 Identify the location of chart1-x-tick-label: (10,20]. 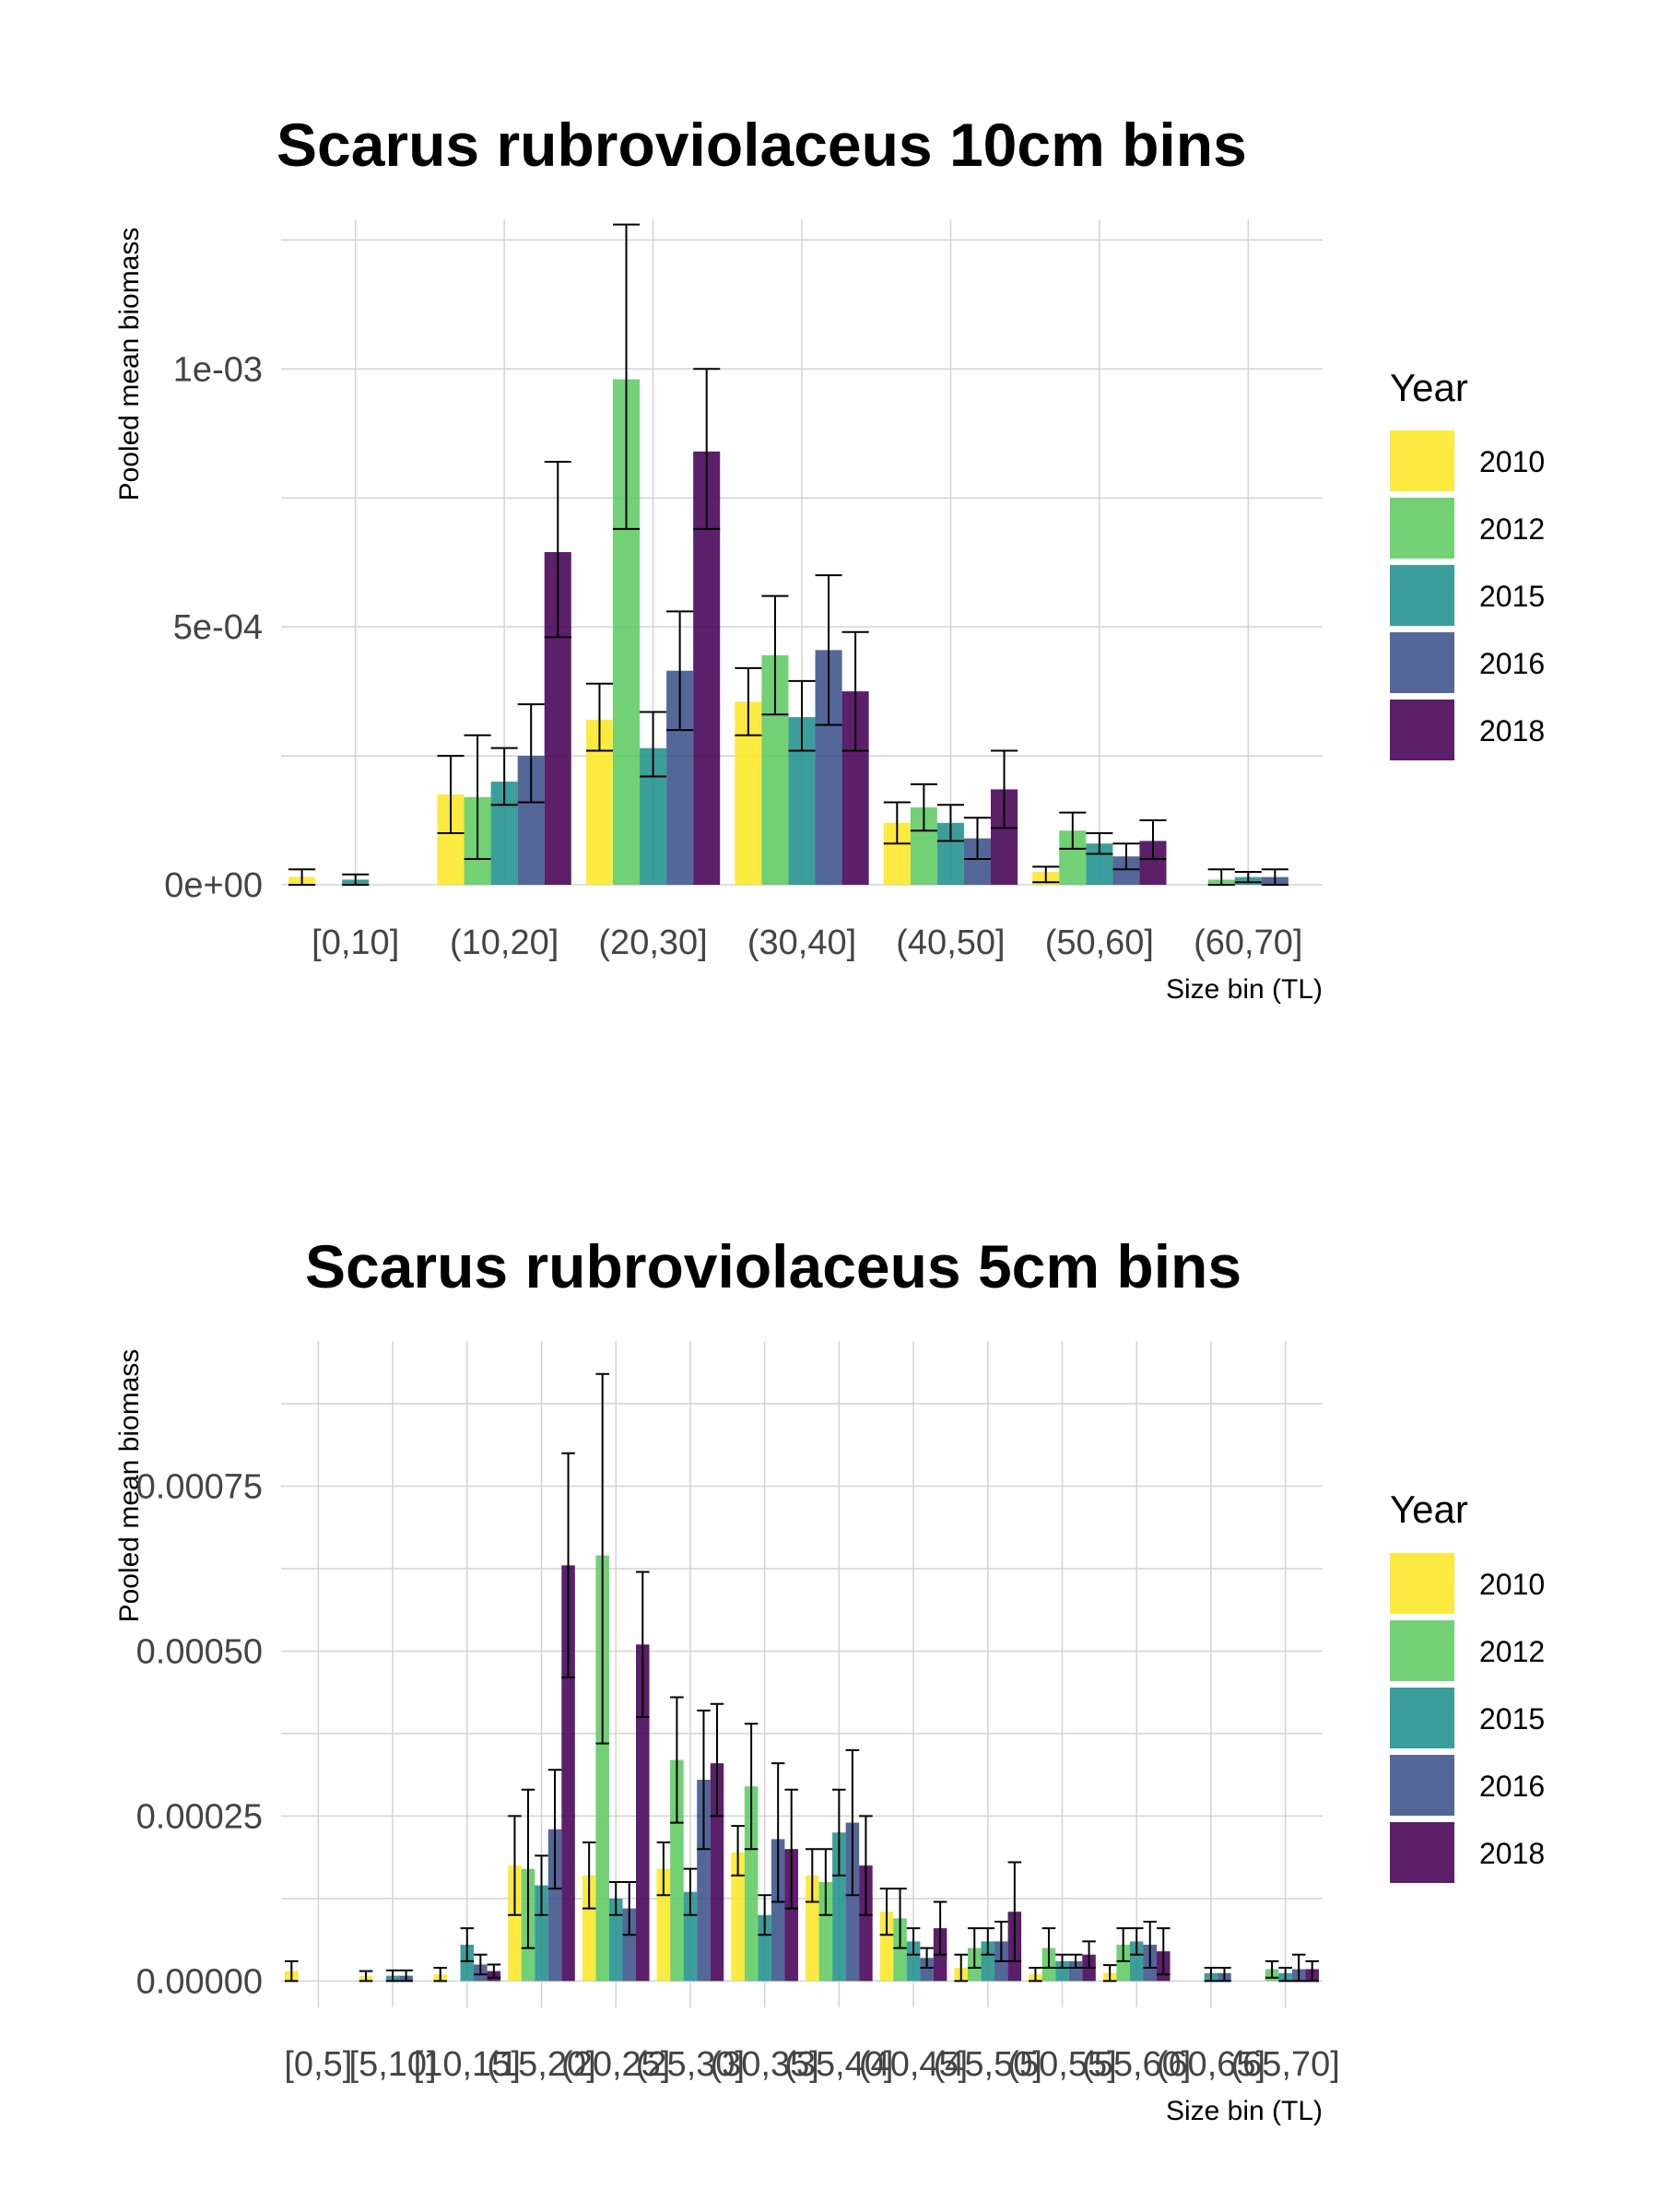
(504, 943).